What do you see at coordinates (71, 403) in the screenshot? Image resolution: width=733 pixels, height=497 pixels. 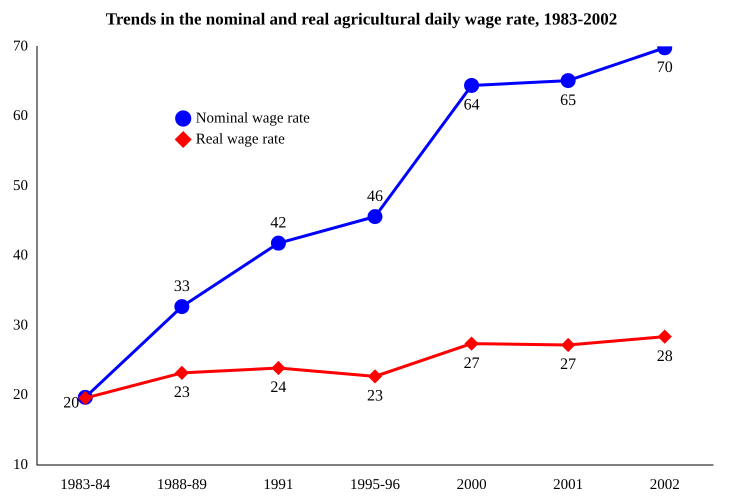 I see `data-label: 20` at bounding box center [71, 403].